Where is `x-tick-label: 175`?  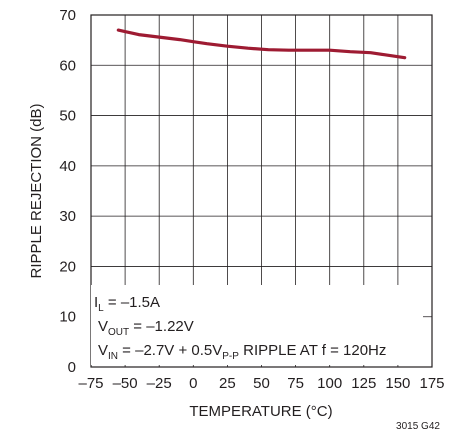
x-tick-label: 175 is located at coordinates (431, 383).